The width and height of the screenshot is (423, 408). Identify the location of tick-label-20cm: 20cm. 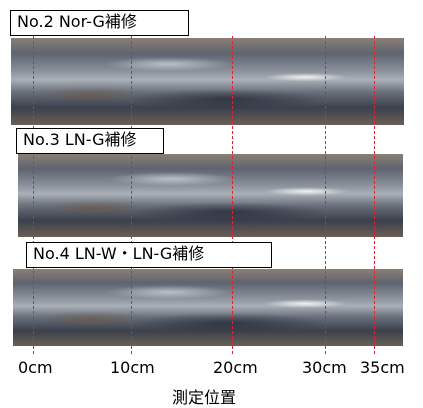
(235, 367).